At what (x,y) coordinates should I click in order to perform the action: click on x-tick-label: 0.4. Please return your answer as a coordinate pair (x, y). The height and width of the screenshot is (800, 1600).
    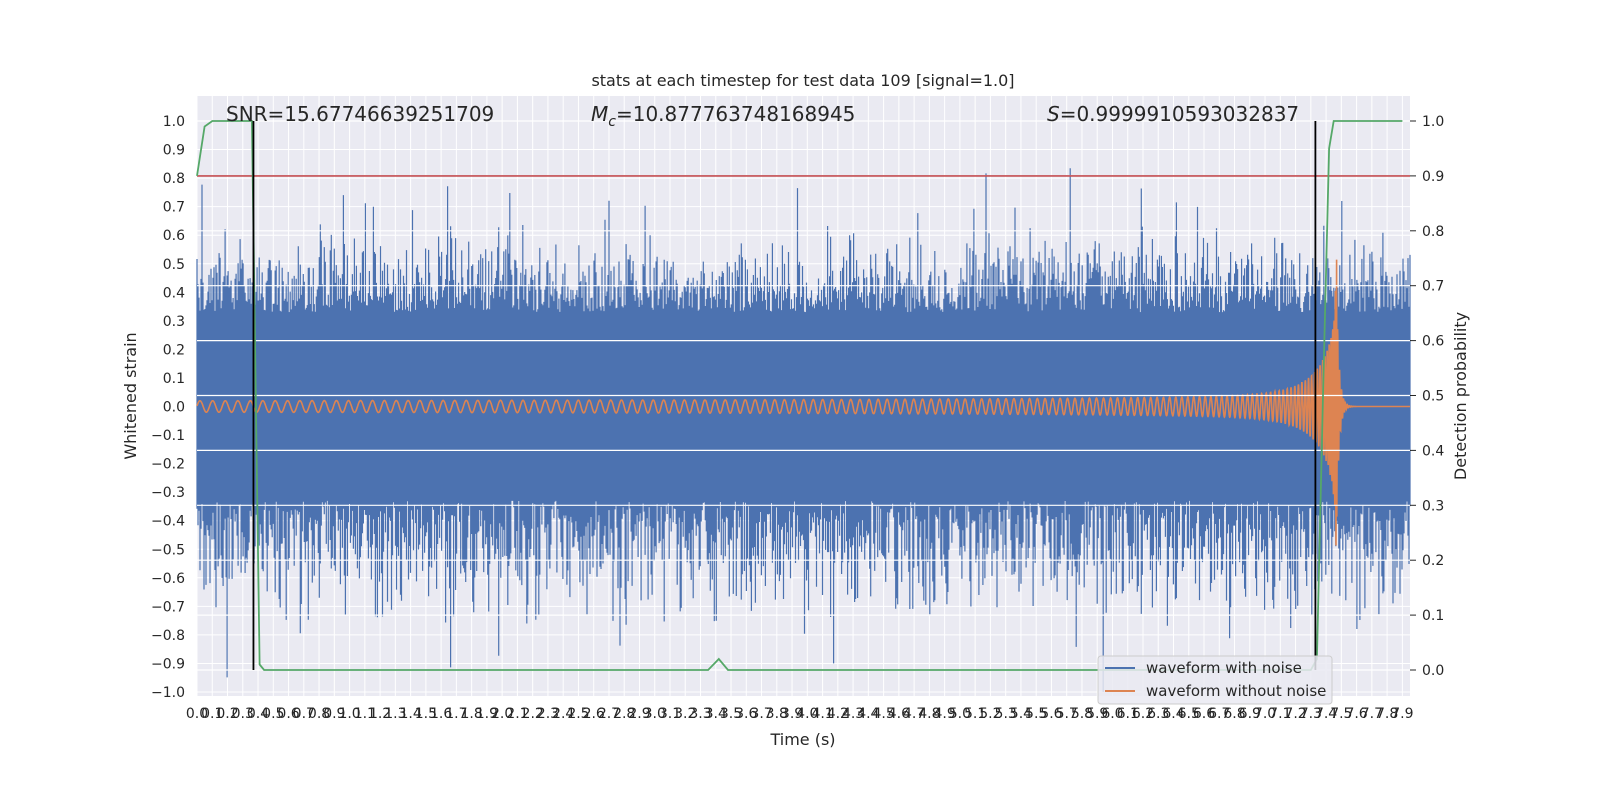
    Looking at the image, I should click on (258, 714).